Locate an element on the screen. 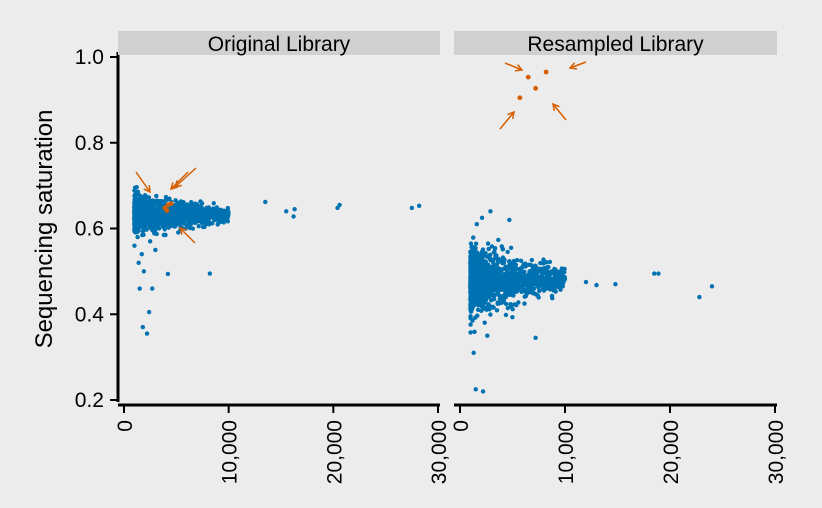 The image size is (822, 508). facet-title: Resampled Library is located at coordinates (615, 44).